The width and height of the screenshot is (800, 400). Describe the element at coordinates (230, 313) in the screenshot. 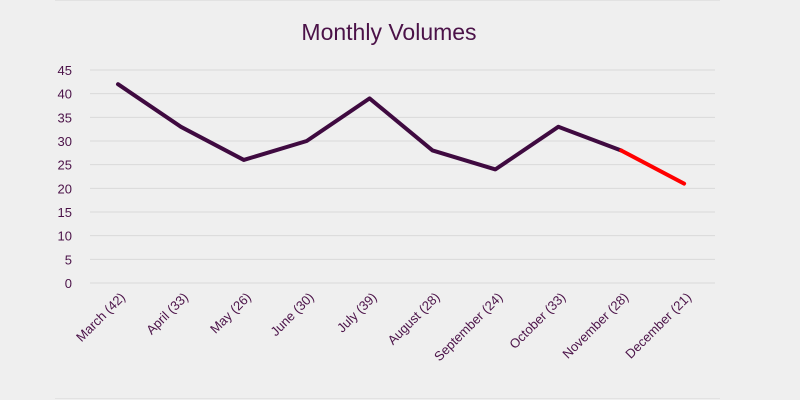

I see `x-tick-label: May (26)` at that location.